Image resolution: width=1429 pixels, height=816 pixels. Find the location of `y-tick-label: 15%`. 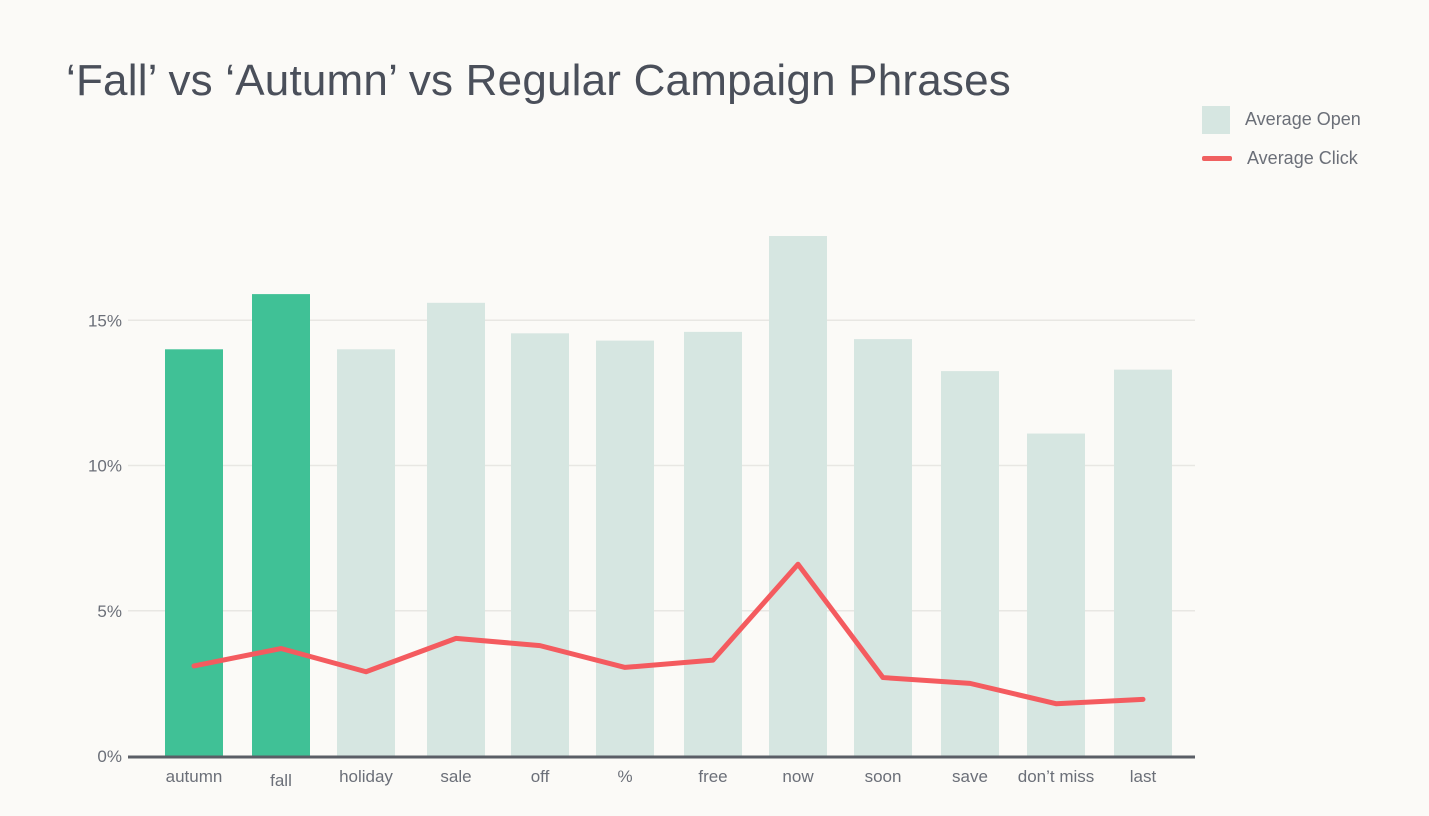

y-tick-label: 15% is located at coordinates (105, 320).